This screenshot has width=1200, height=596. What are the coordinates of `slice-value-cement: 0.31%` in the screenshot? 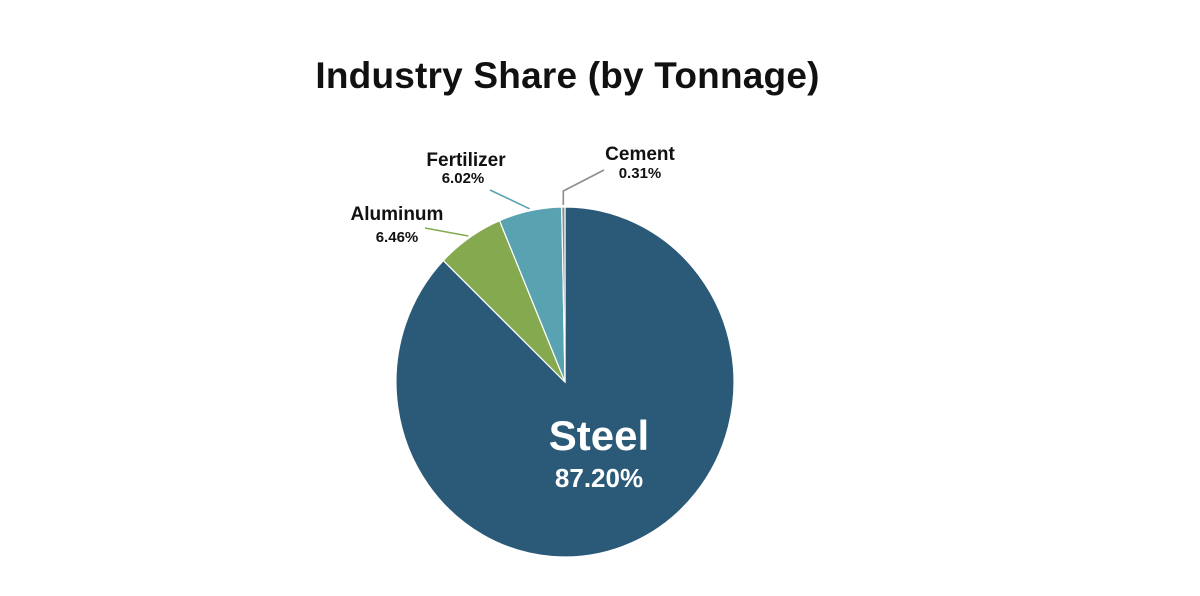 It's located at (640, 173).